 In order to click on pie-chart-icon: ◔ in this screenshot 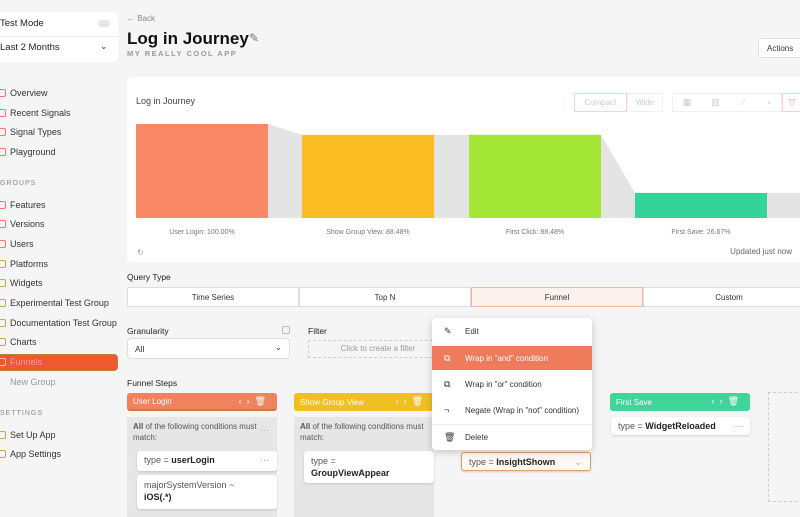, I will do `click(768, 102)`.